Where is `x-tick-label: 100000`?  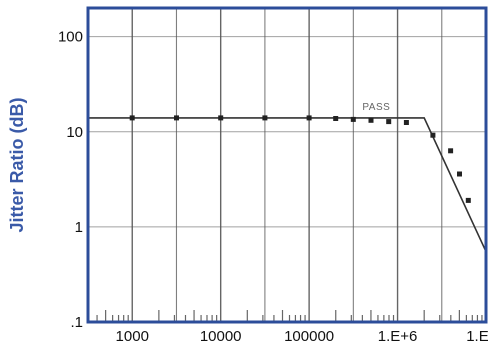
x-tick-label: 100000 is located at coordinates (309, 336).